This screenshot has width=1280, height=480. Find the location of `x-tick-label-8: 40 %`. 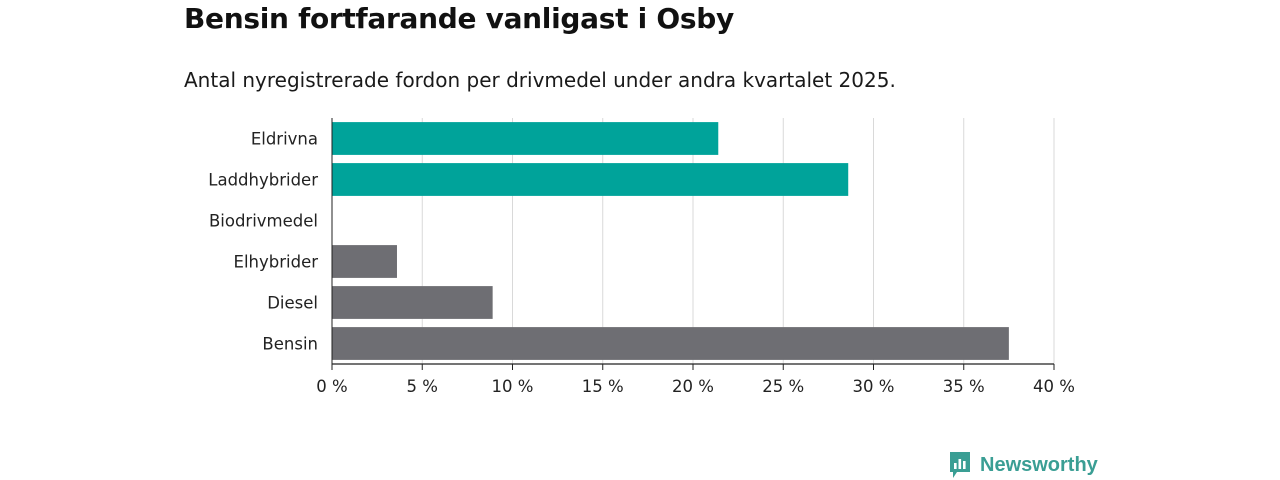

x-tick-label-8: 40 % is located at coordinates (1054, 386).